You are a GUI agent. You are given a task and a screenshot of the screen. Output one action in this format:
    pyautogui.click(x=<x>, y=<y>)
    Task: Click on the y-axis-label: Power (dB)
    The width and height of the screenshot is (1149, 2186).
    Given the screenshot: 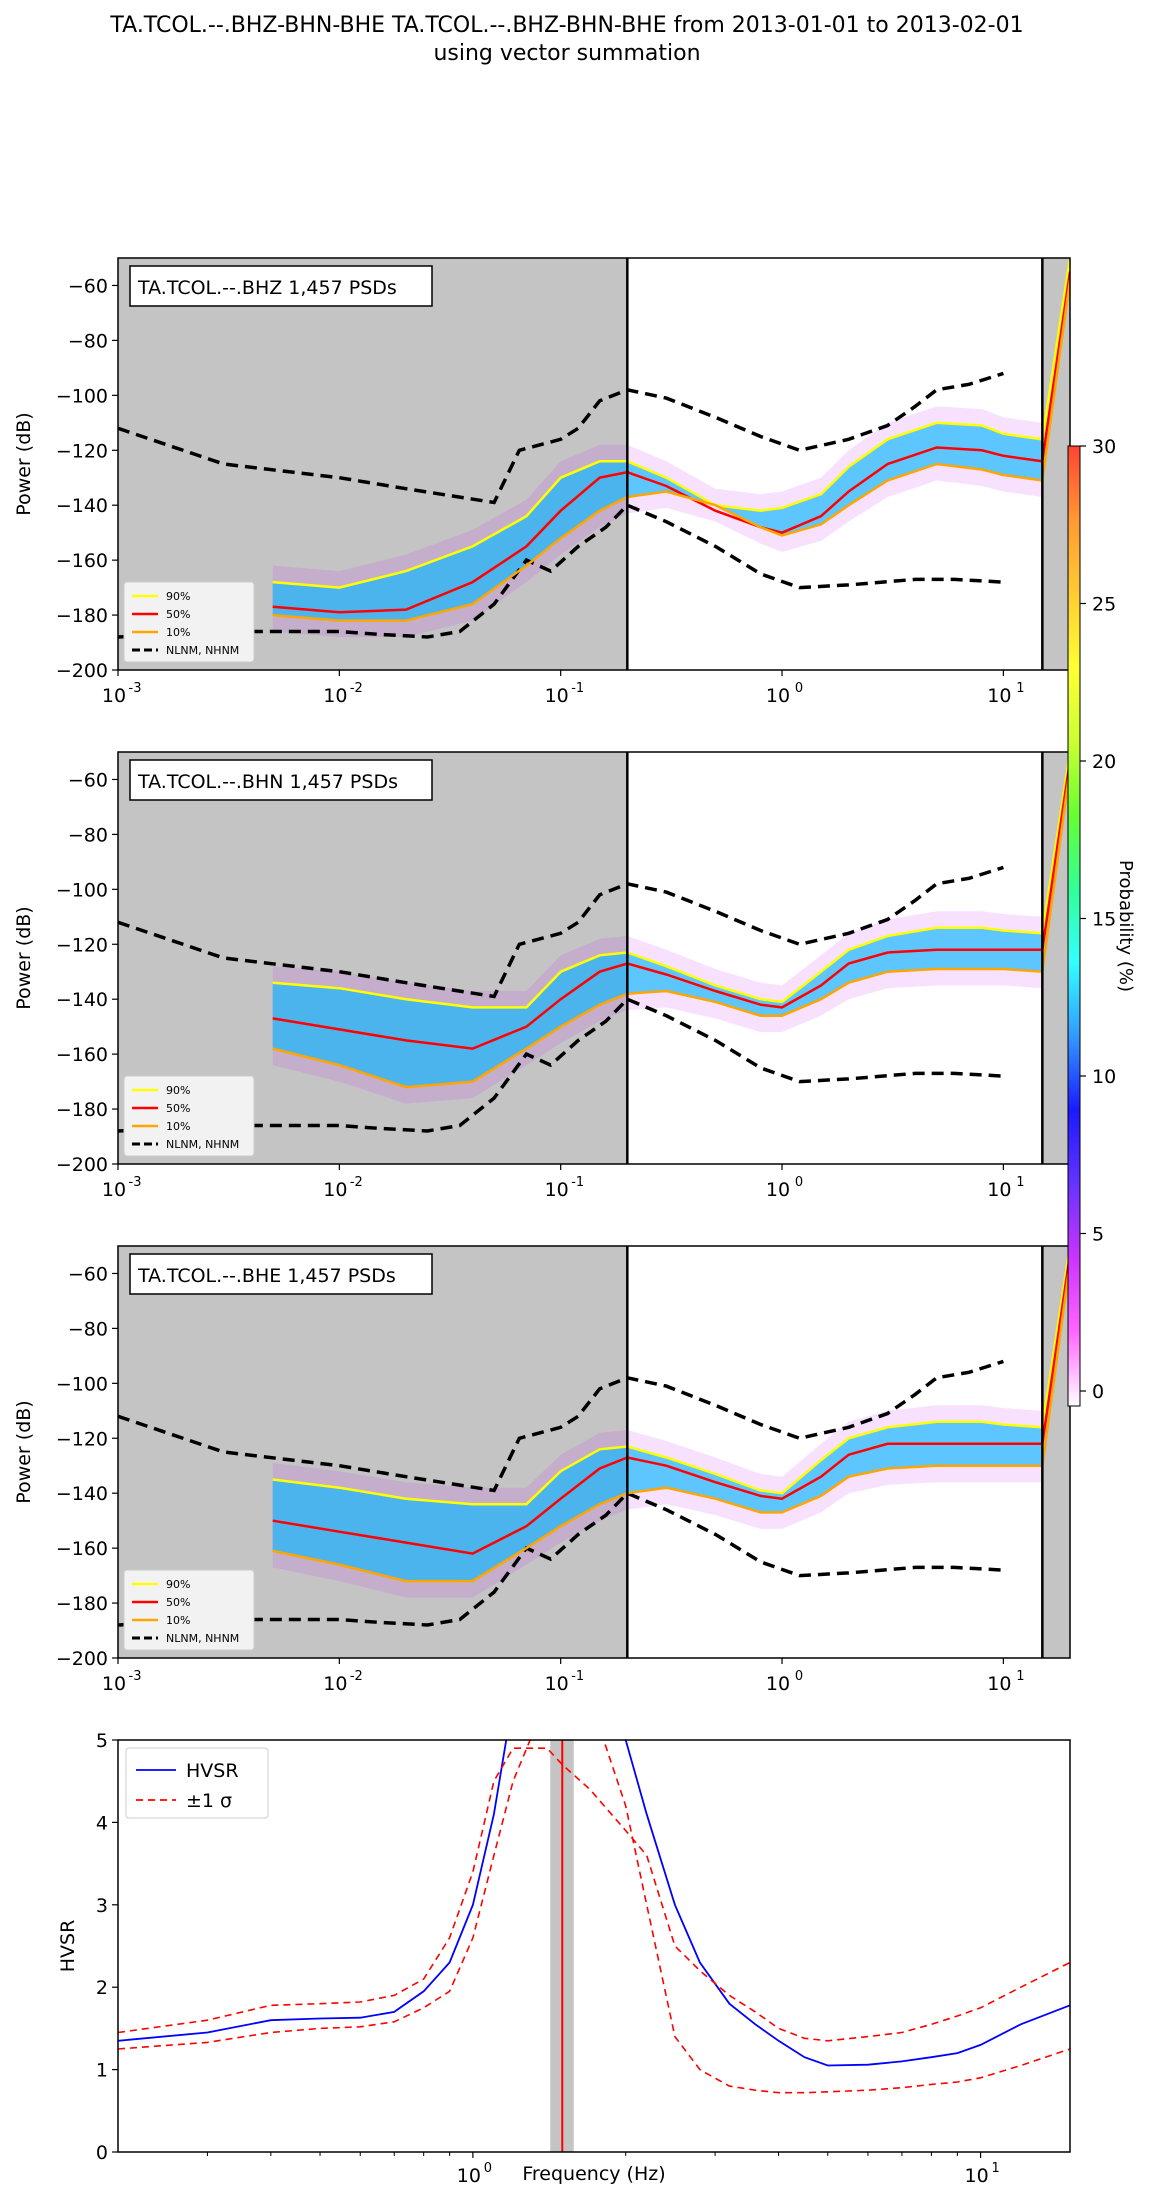 What is the action you would take?
    pyautogui.click(x=24, y=463)
    